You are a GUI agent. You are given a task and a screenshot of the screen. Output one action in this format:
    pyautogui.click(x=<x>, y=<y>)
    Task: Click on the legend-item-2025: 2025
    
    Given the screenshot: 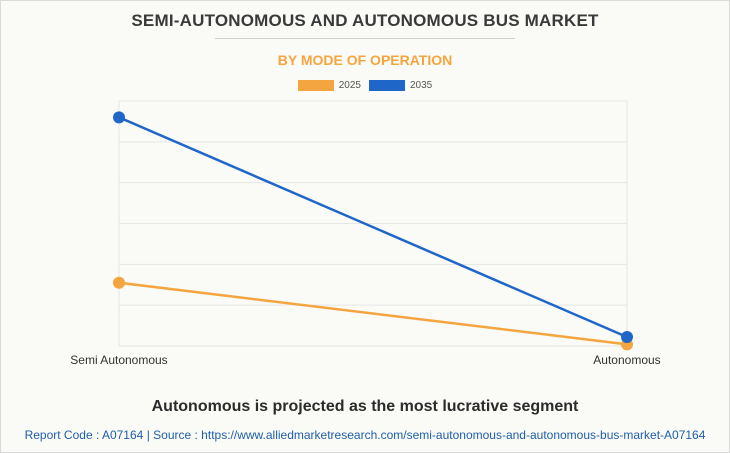 What is the action you would take?
    pyautogui.click(x=329, y=85)
    